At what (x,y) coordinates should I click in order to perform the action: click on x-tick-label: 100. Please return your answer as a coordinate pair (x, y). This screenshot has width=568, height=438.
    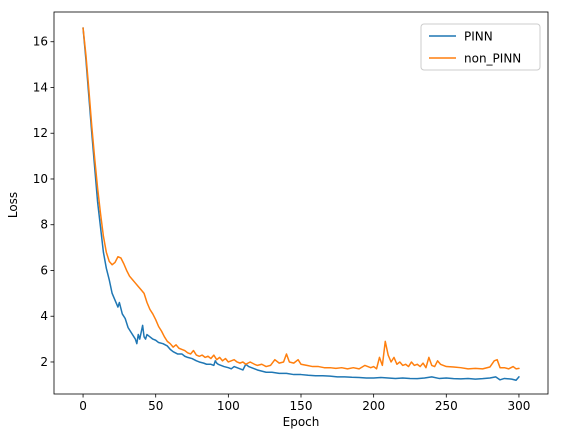
    Looking at the image, I should click on (228, 406).